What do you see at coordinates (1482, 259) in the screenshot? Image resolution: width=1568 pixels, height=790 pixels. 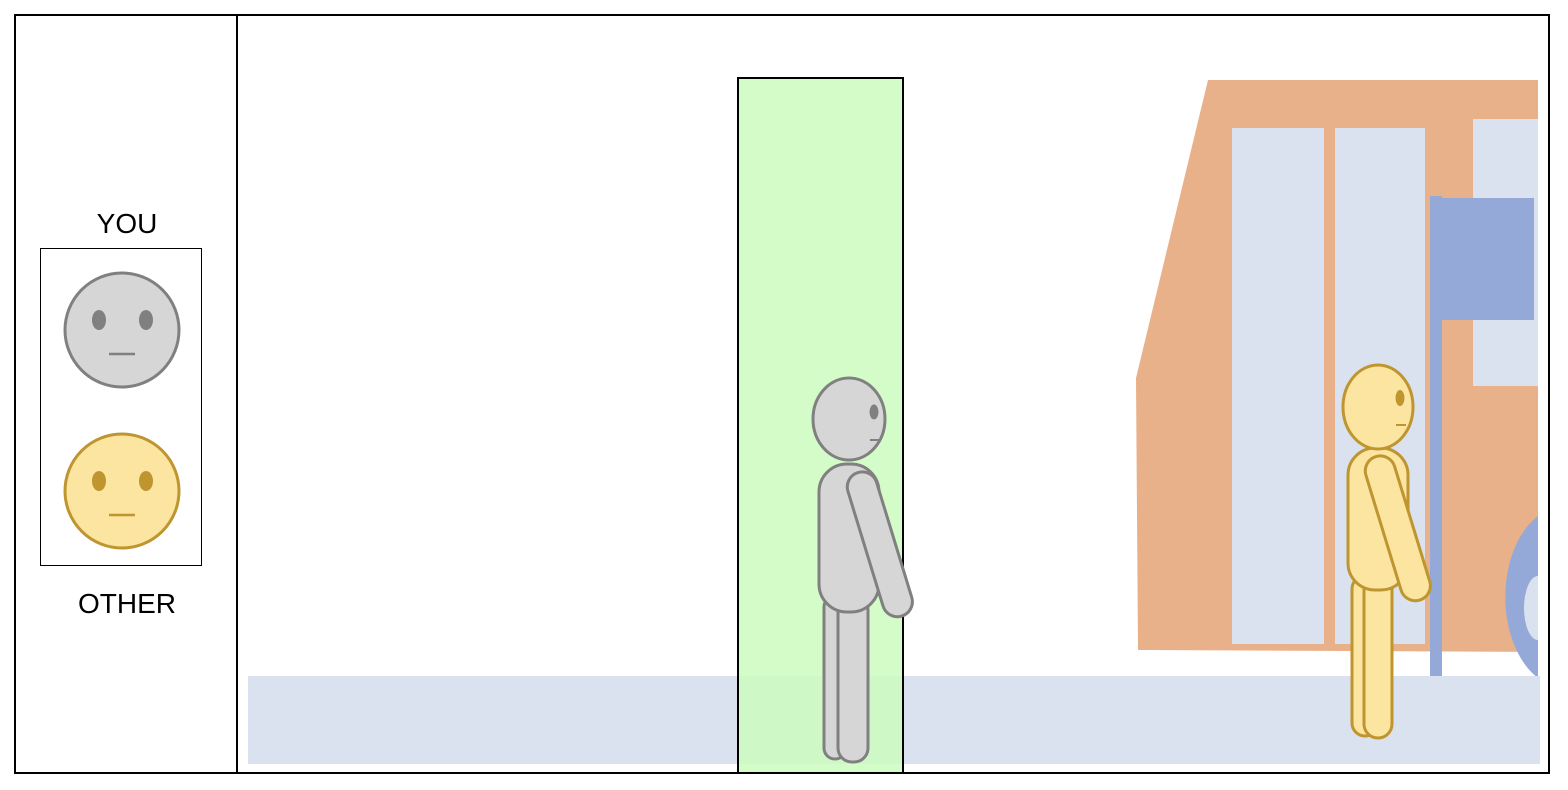 I see `bus-stop-sign-plate` at bounding box center [1482, 259].